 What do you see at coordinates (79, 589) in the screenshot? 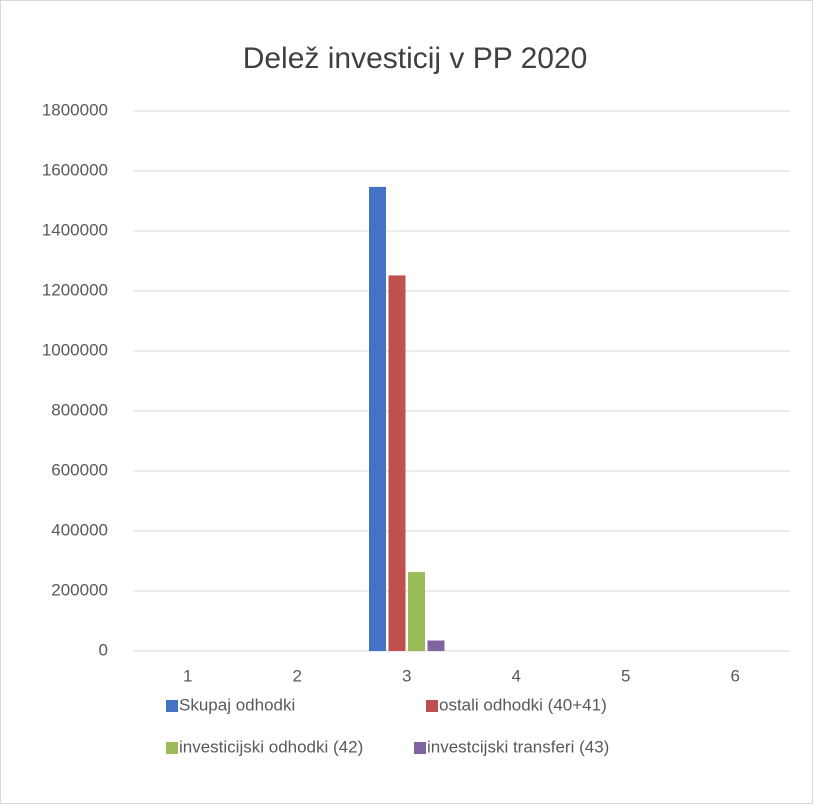
I see `y-tick-label: 200000` at bounding box center [79, 589].